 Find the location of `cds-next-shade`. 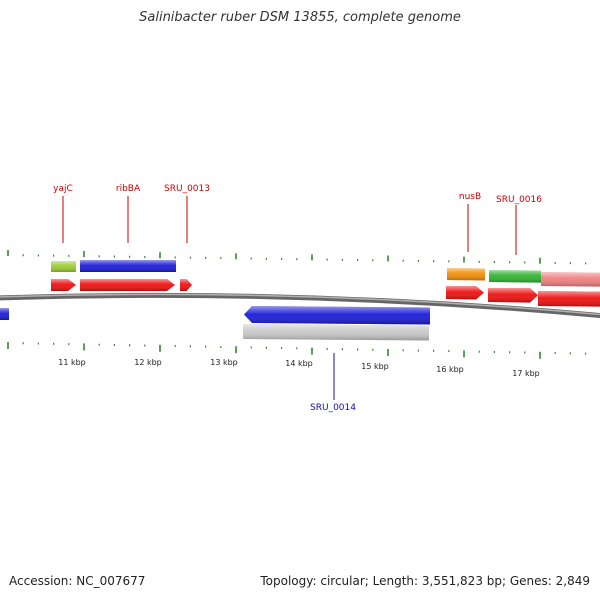

cds-next-shade is located at coordinates (569, 299).